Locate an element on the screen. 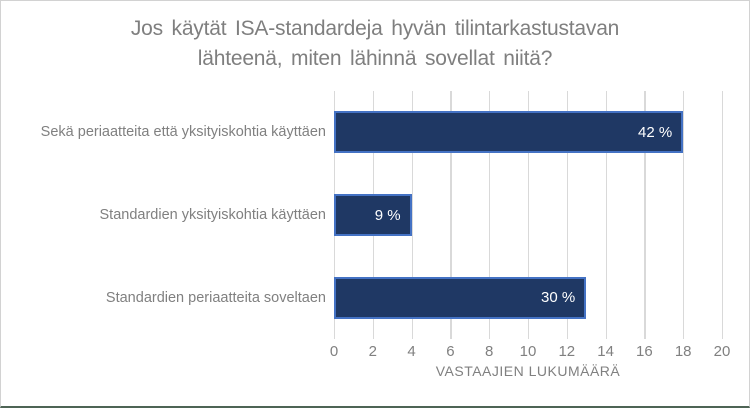 Image resolution: width=750 pixels, height=408 pixels. x-tick-label-16: 16 is located at coordinates (644, 351).